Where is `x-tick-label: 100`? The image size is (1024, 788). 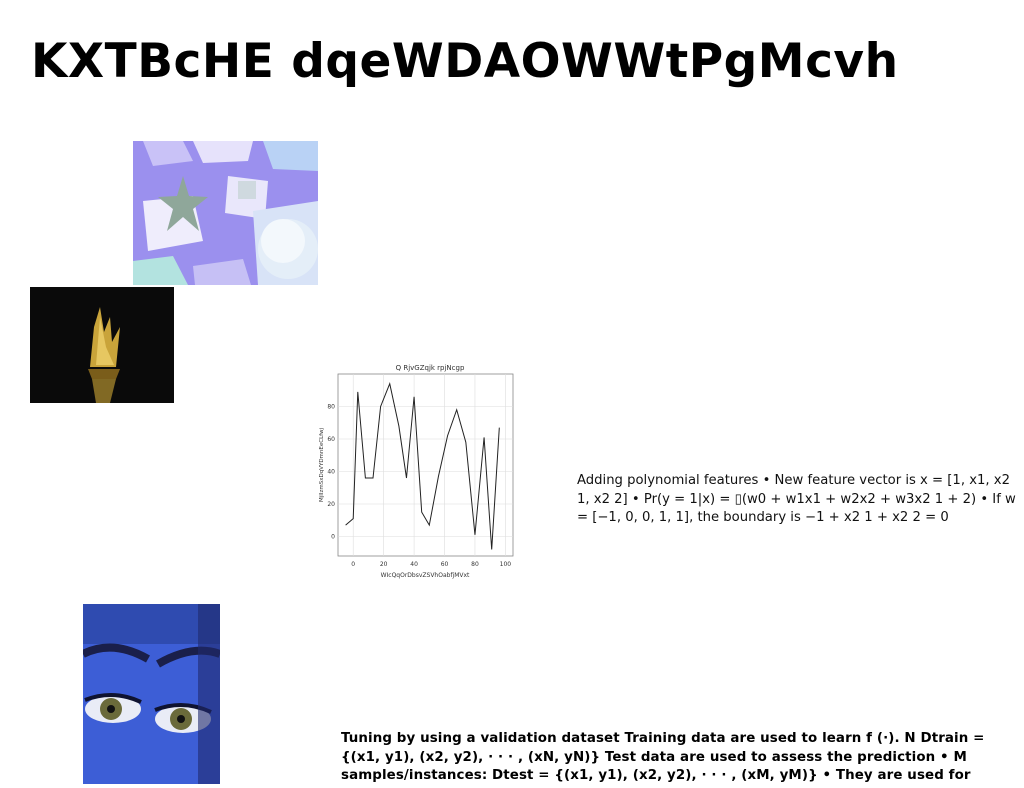 x-tick-label: 100 is located at coordinates (506, 564).